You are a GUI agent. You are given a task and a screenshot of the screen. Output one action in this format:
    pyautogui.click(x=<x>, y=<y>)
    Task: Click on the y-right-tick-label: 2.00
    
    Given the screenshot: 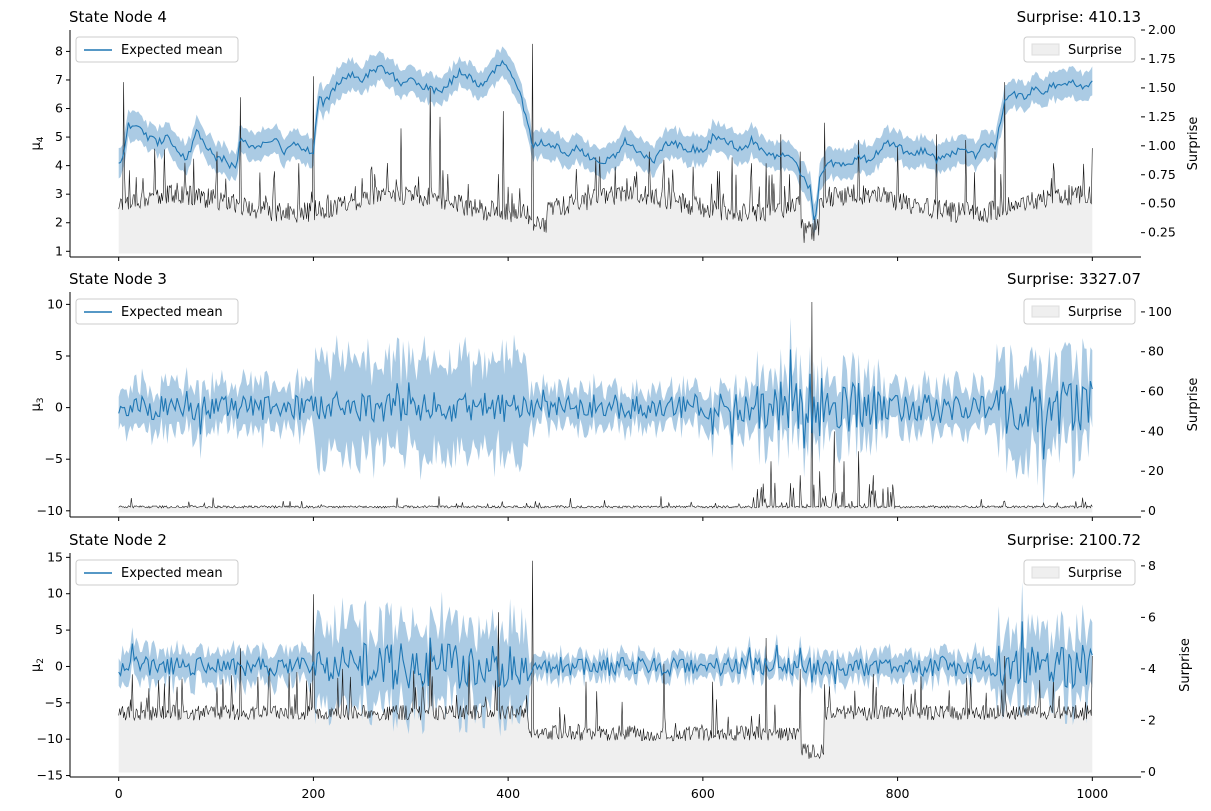 What is the action you would take?
    pyautogui.click(x=1162, y=29)
    